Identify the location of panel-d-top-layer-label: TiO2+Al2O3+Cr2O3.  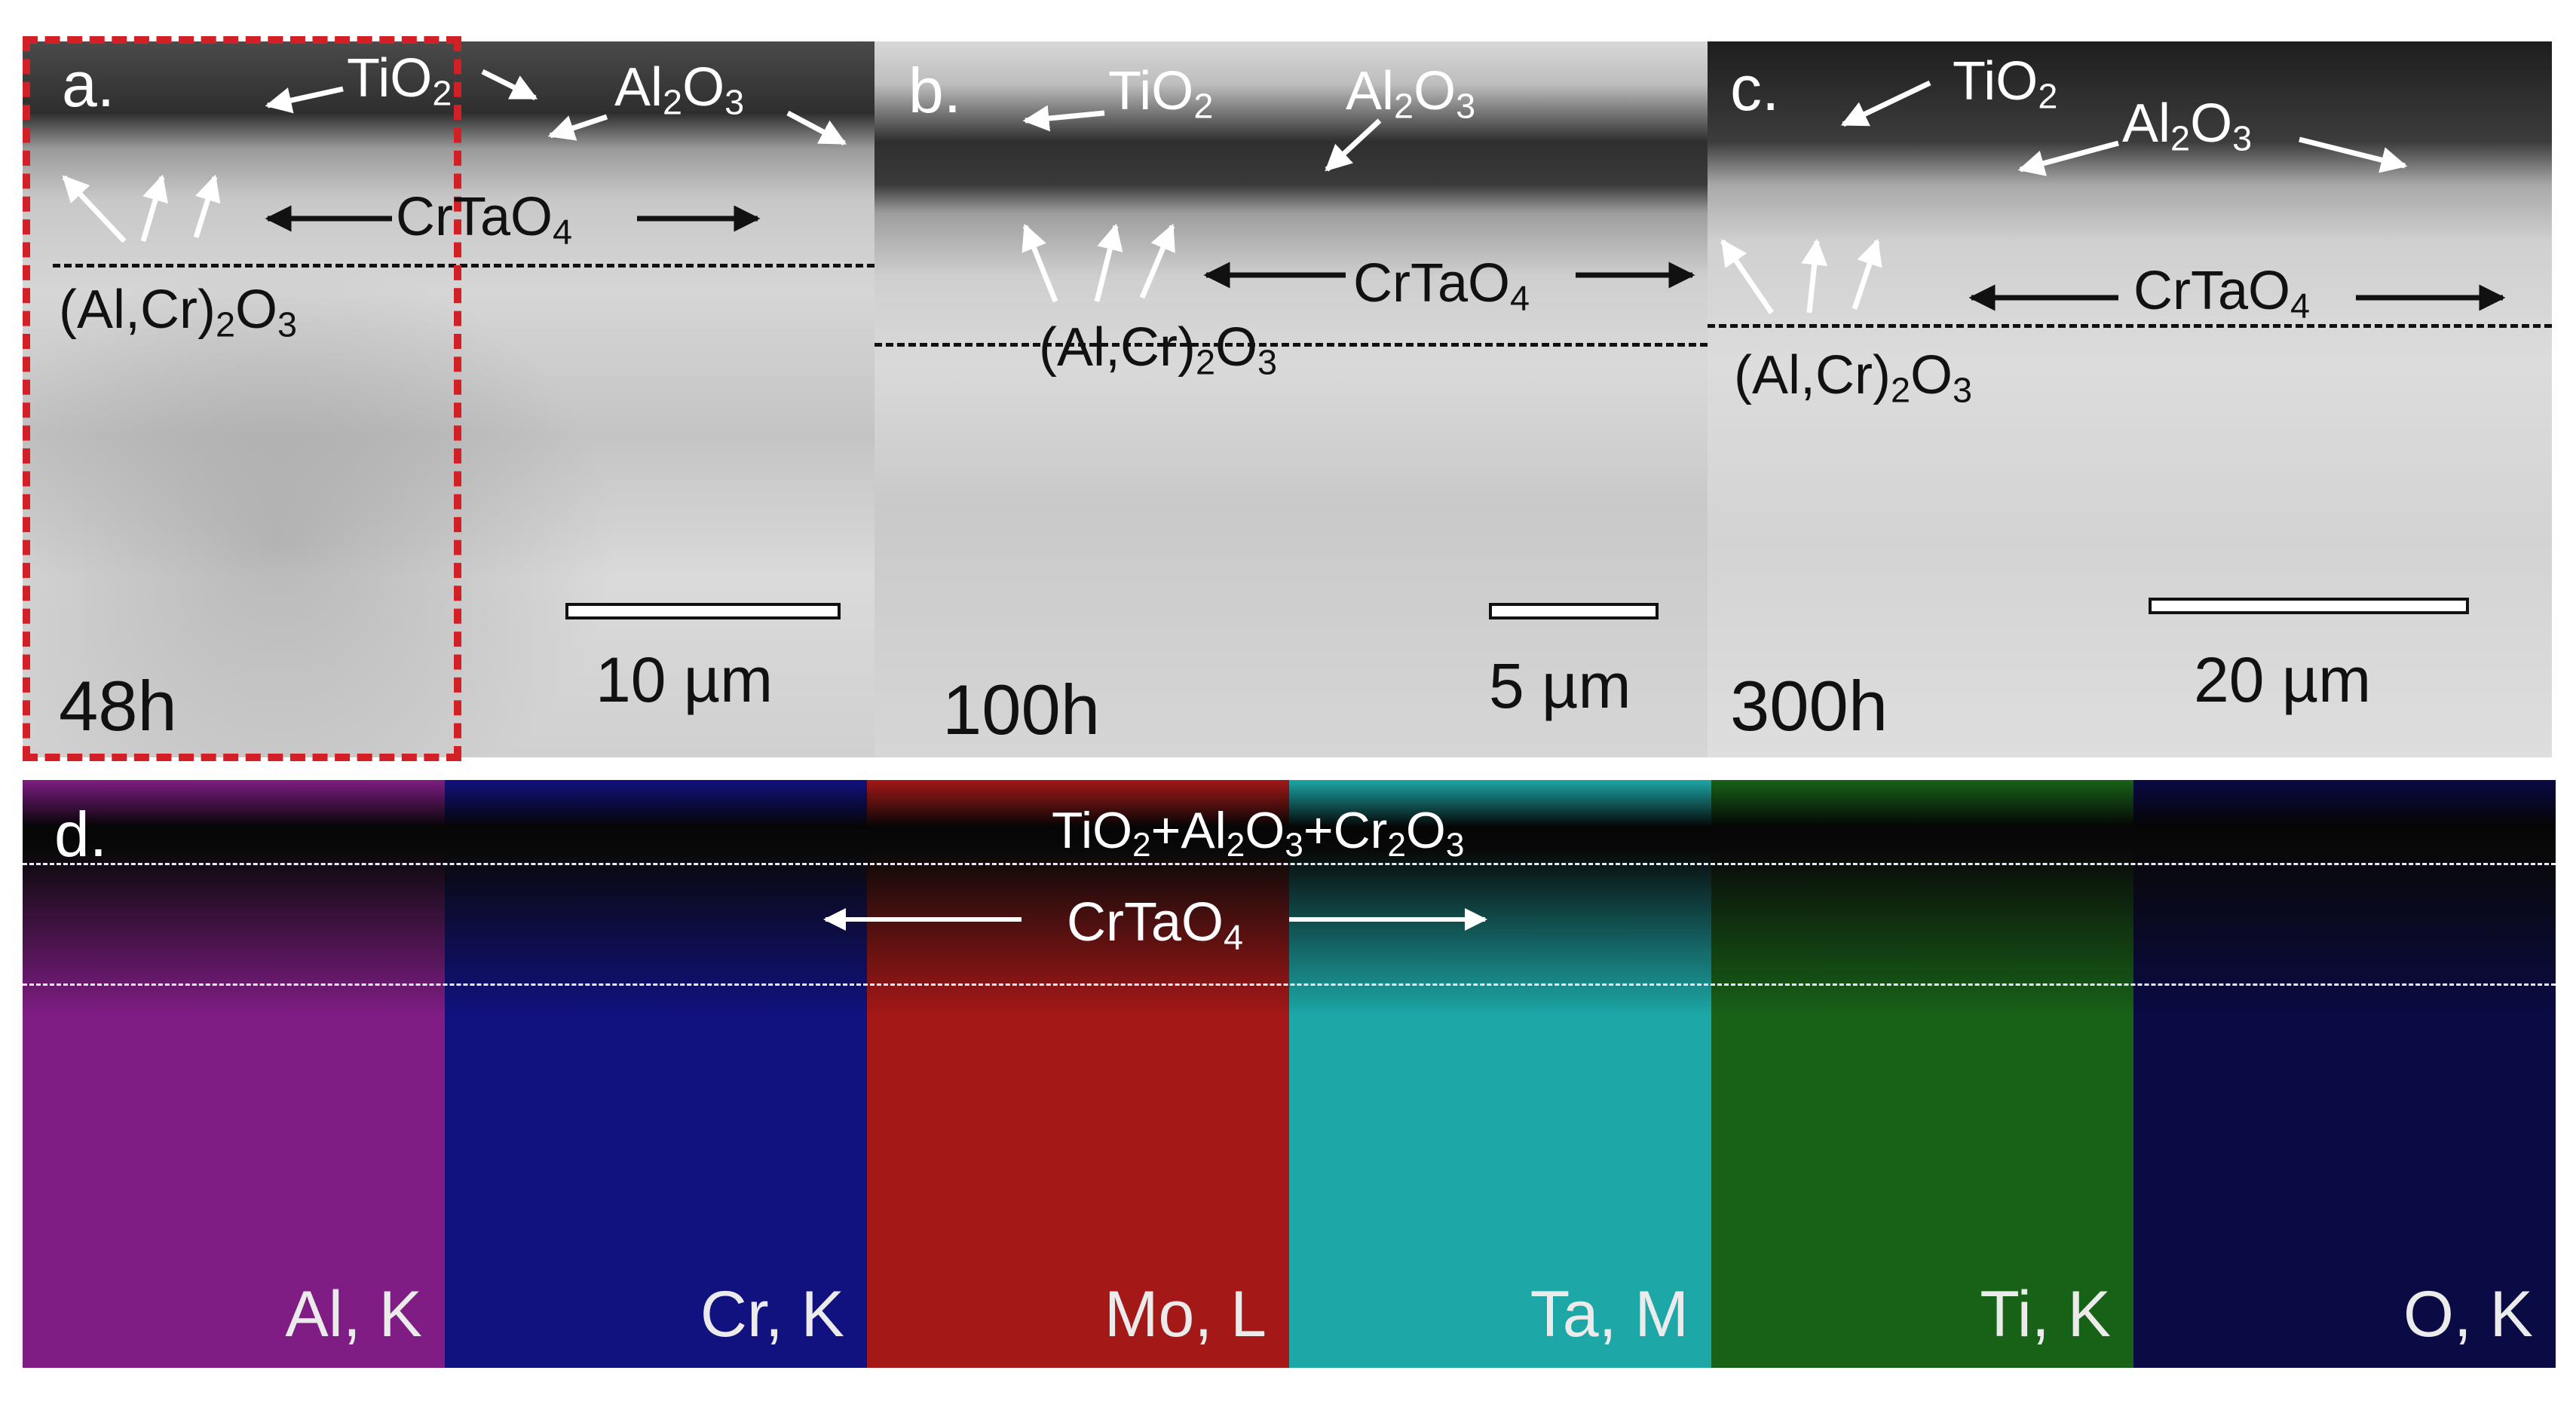
(1258, 833).